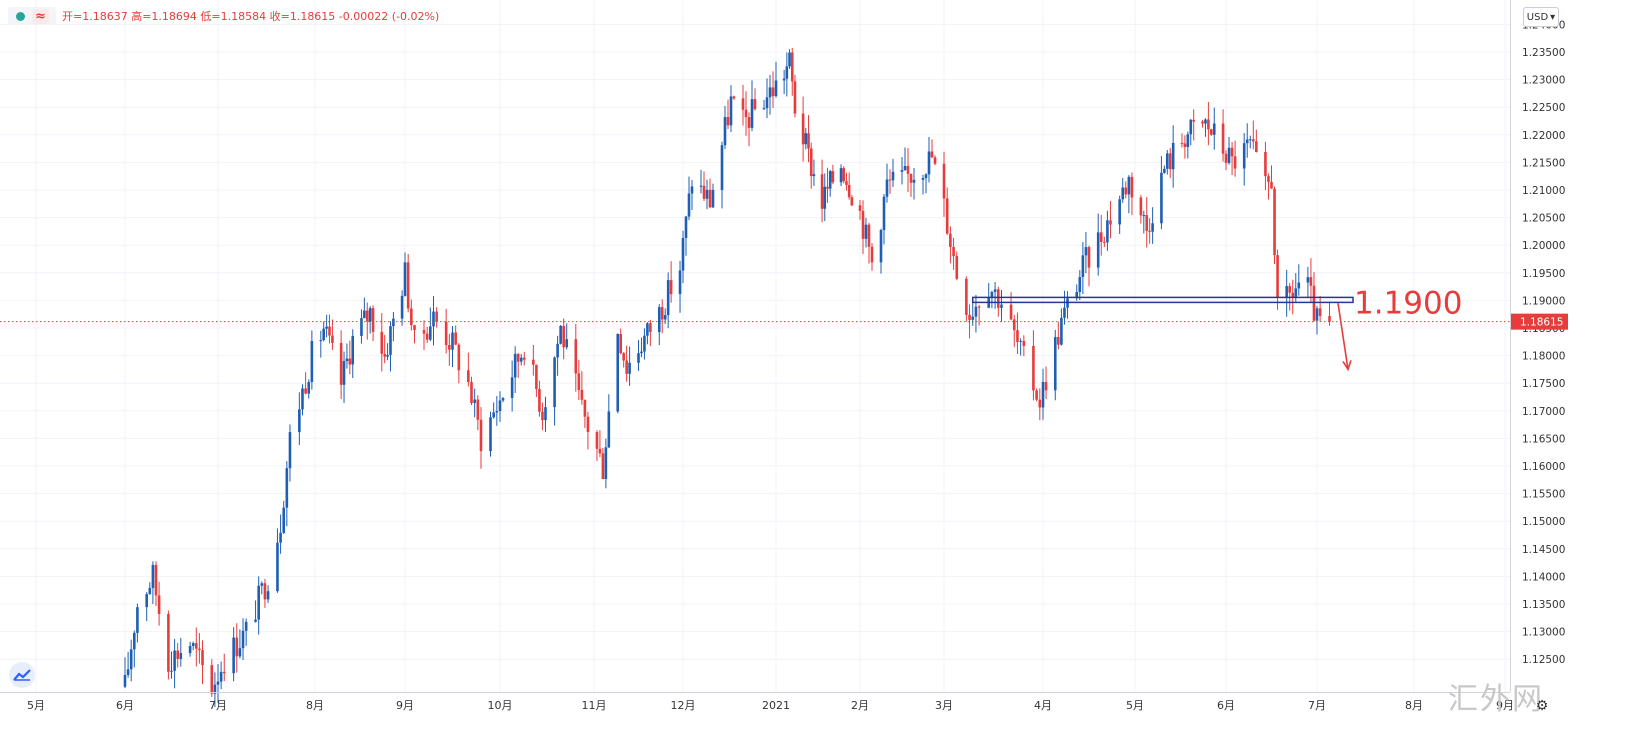 This screenshot has width=1638, height=751. Describe the element at coordinates (1543, 577) in the screenshot. I see `price-tick-label: 1.14000` at that location.